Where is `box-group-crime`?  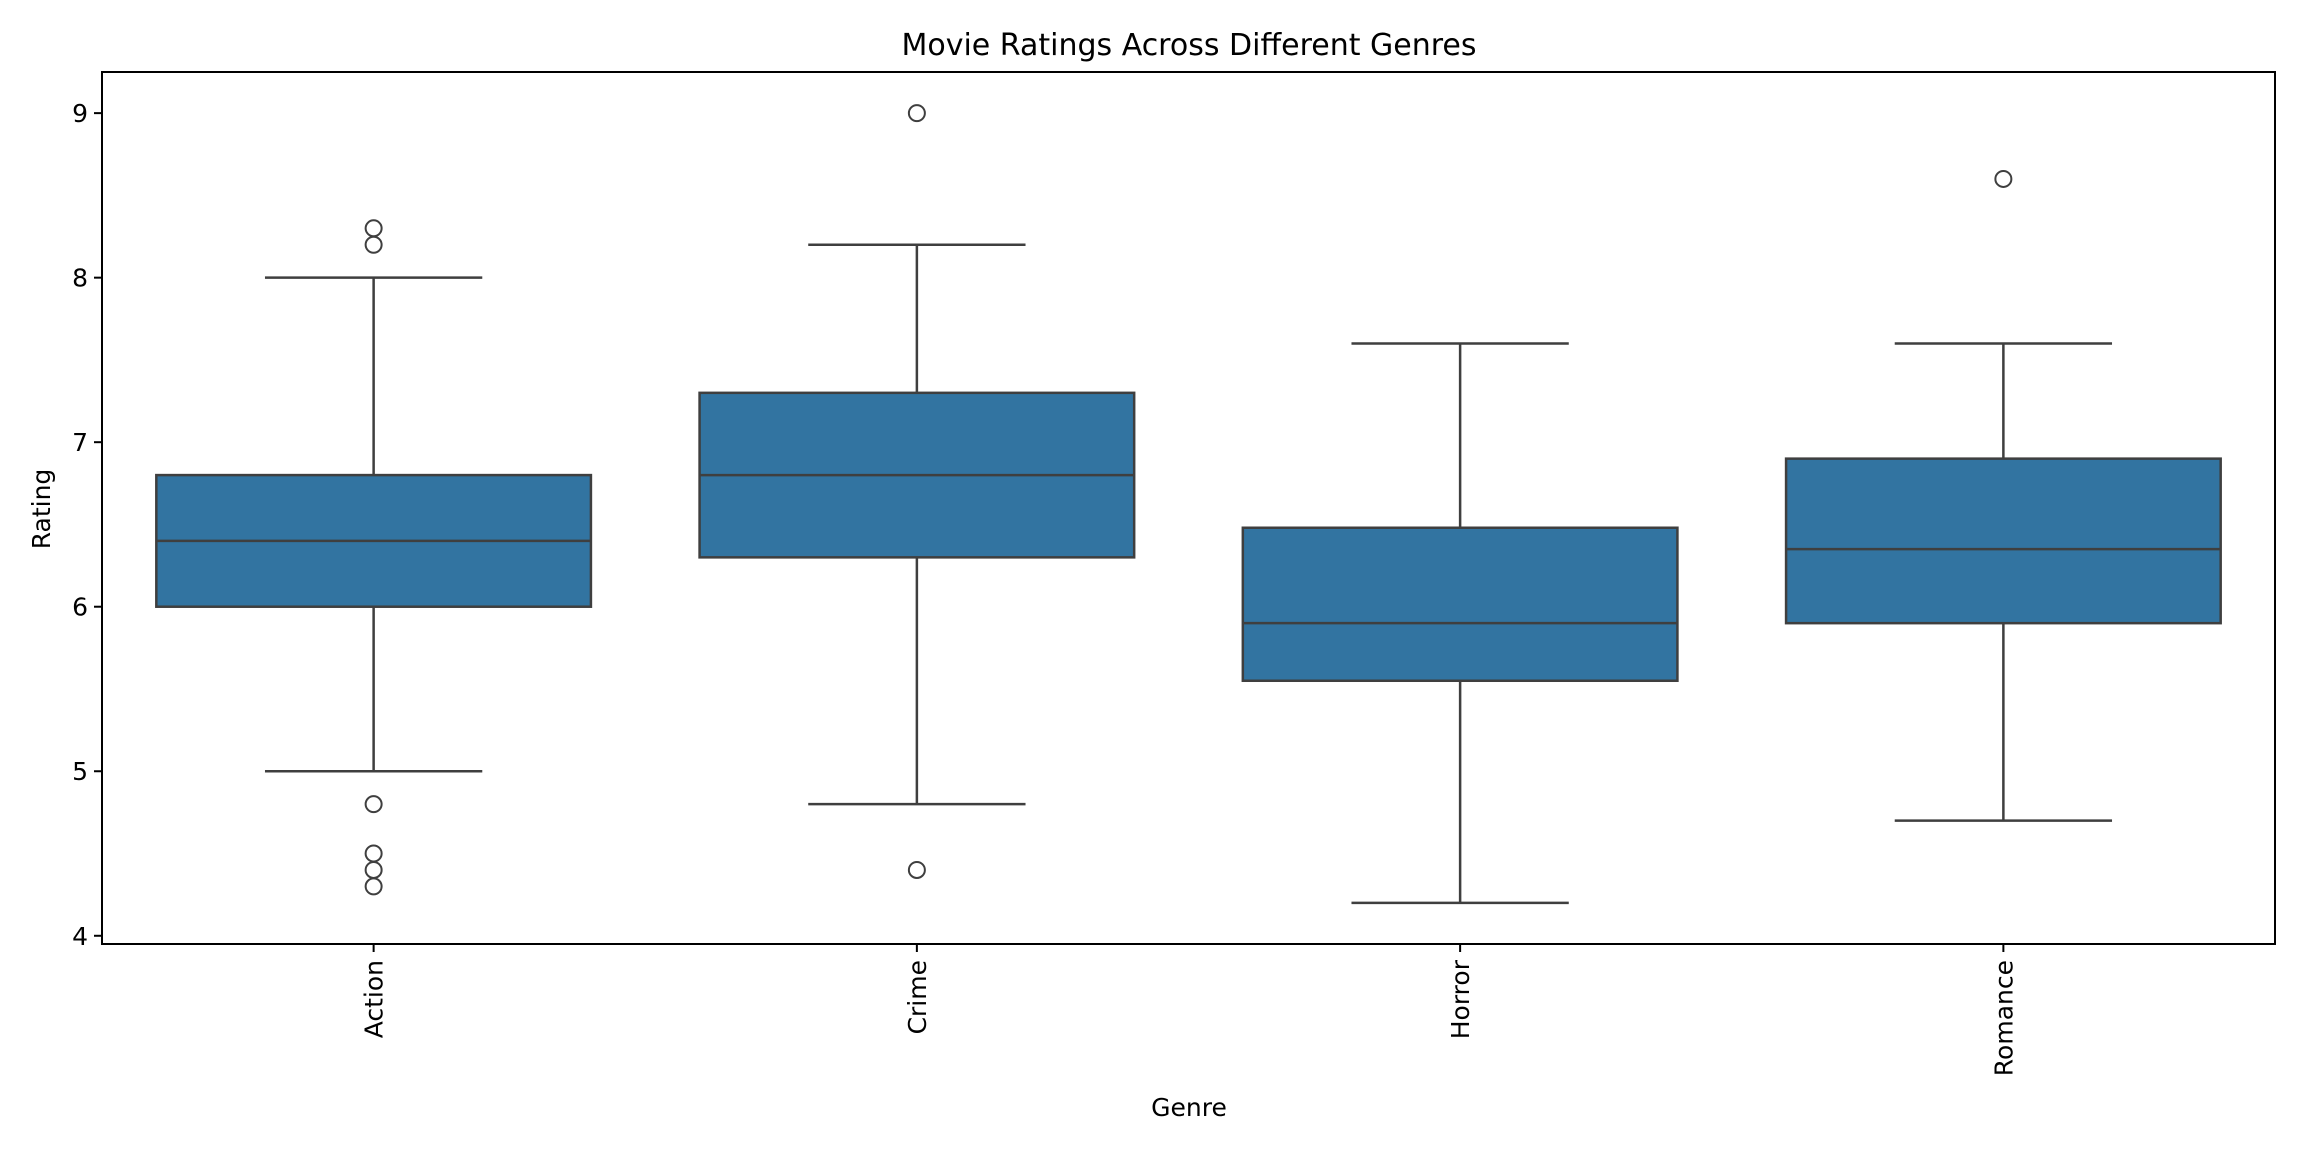
box-group-crime is located at coordinates (917, 491).